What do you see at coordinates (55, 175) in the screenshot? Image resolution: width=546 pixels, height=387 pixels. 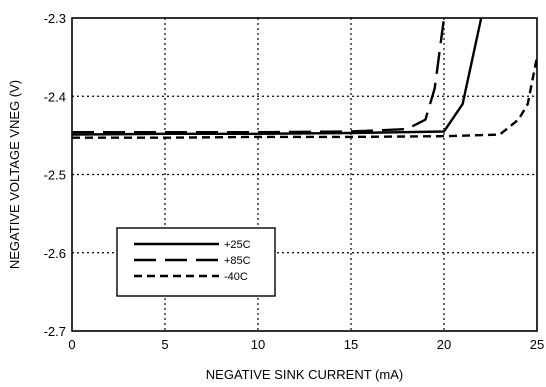 I see `y-tick-label: -2.5` at bounding box center [55, 175].